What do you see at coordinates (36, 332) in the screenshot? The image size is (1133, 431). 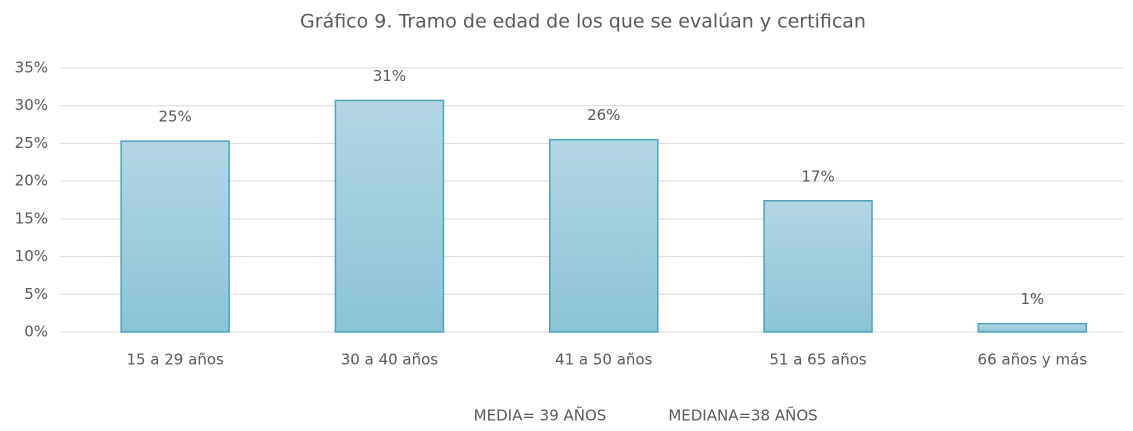 I see `y-tick-label: 0%` at bounding box center [36, 332].